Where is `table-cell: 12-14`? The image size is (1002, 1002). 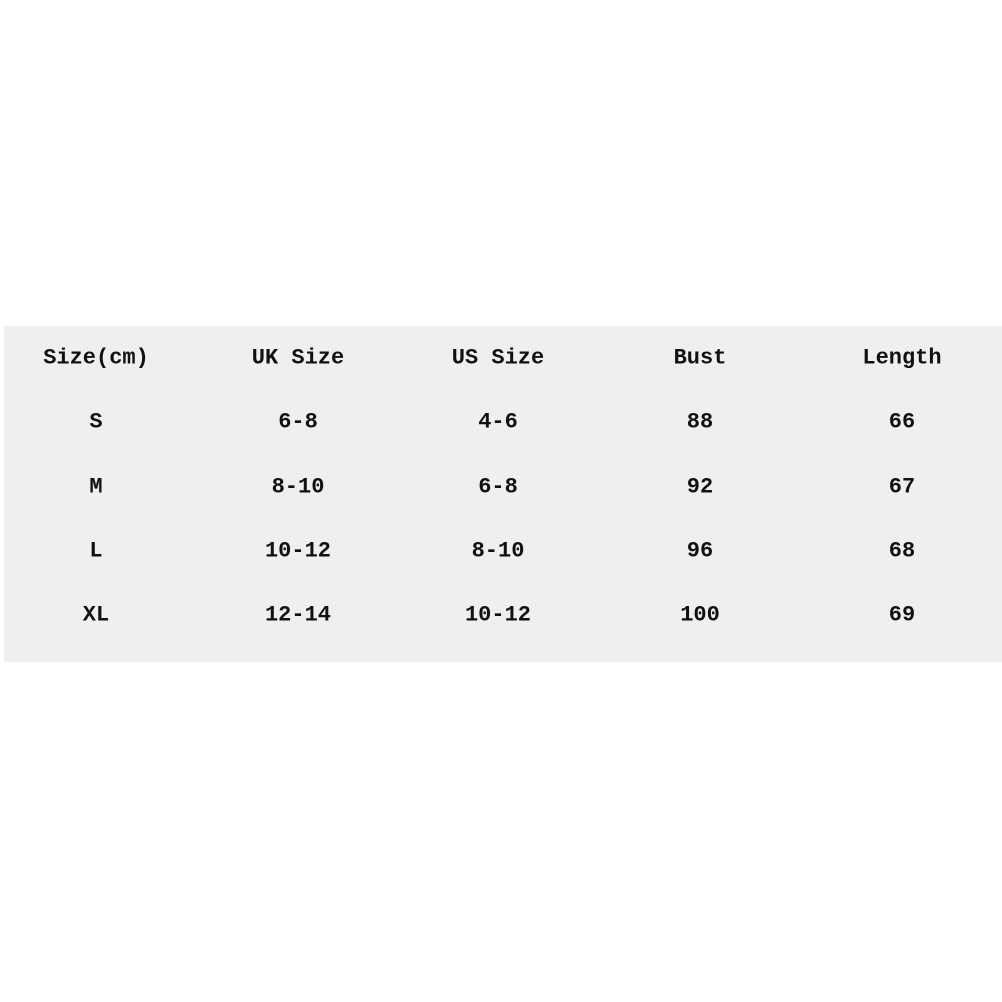 table-cell: 12-14 is located at coordinates (297, 615).